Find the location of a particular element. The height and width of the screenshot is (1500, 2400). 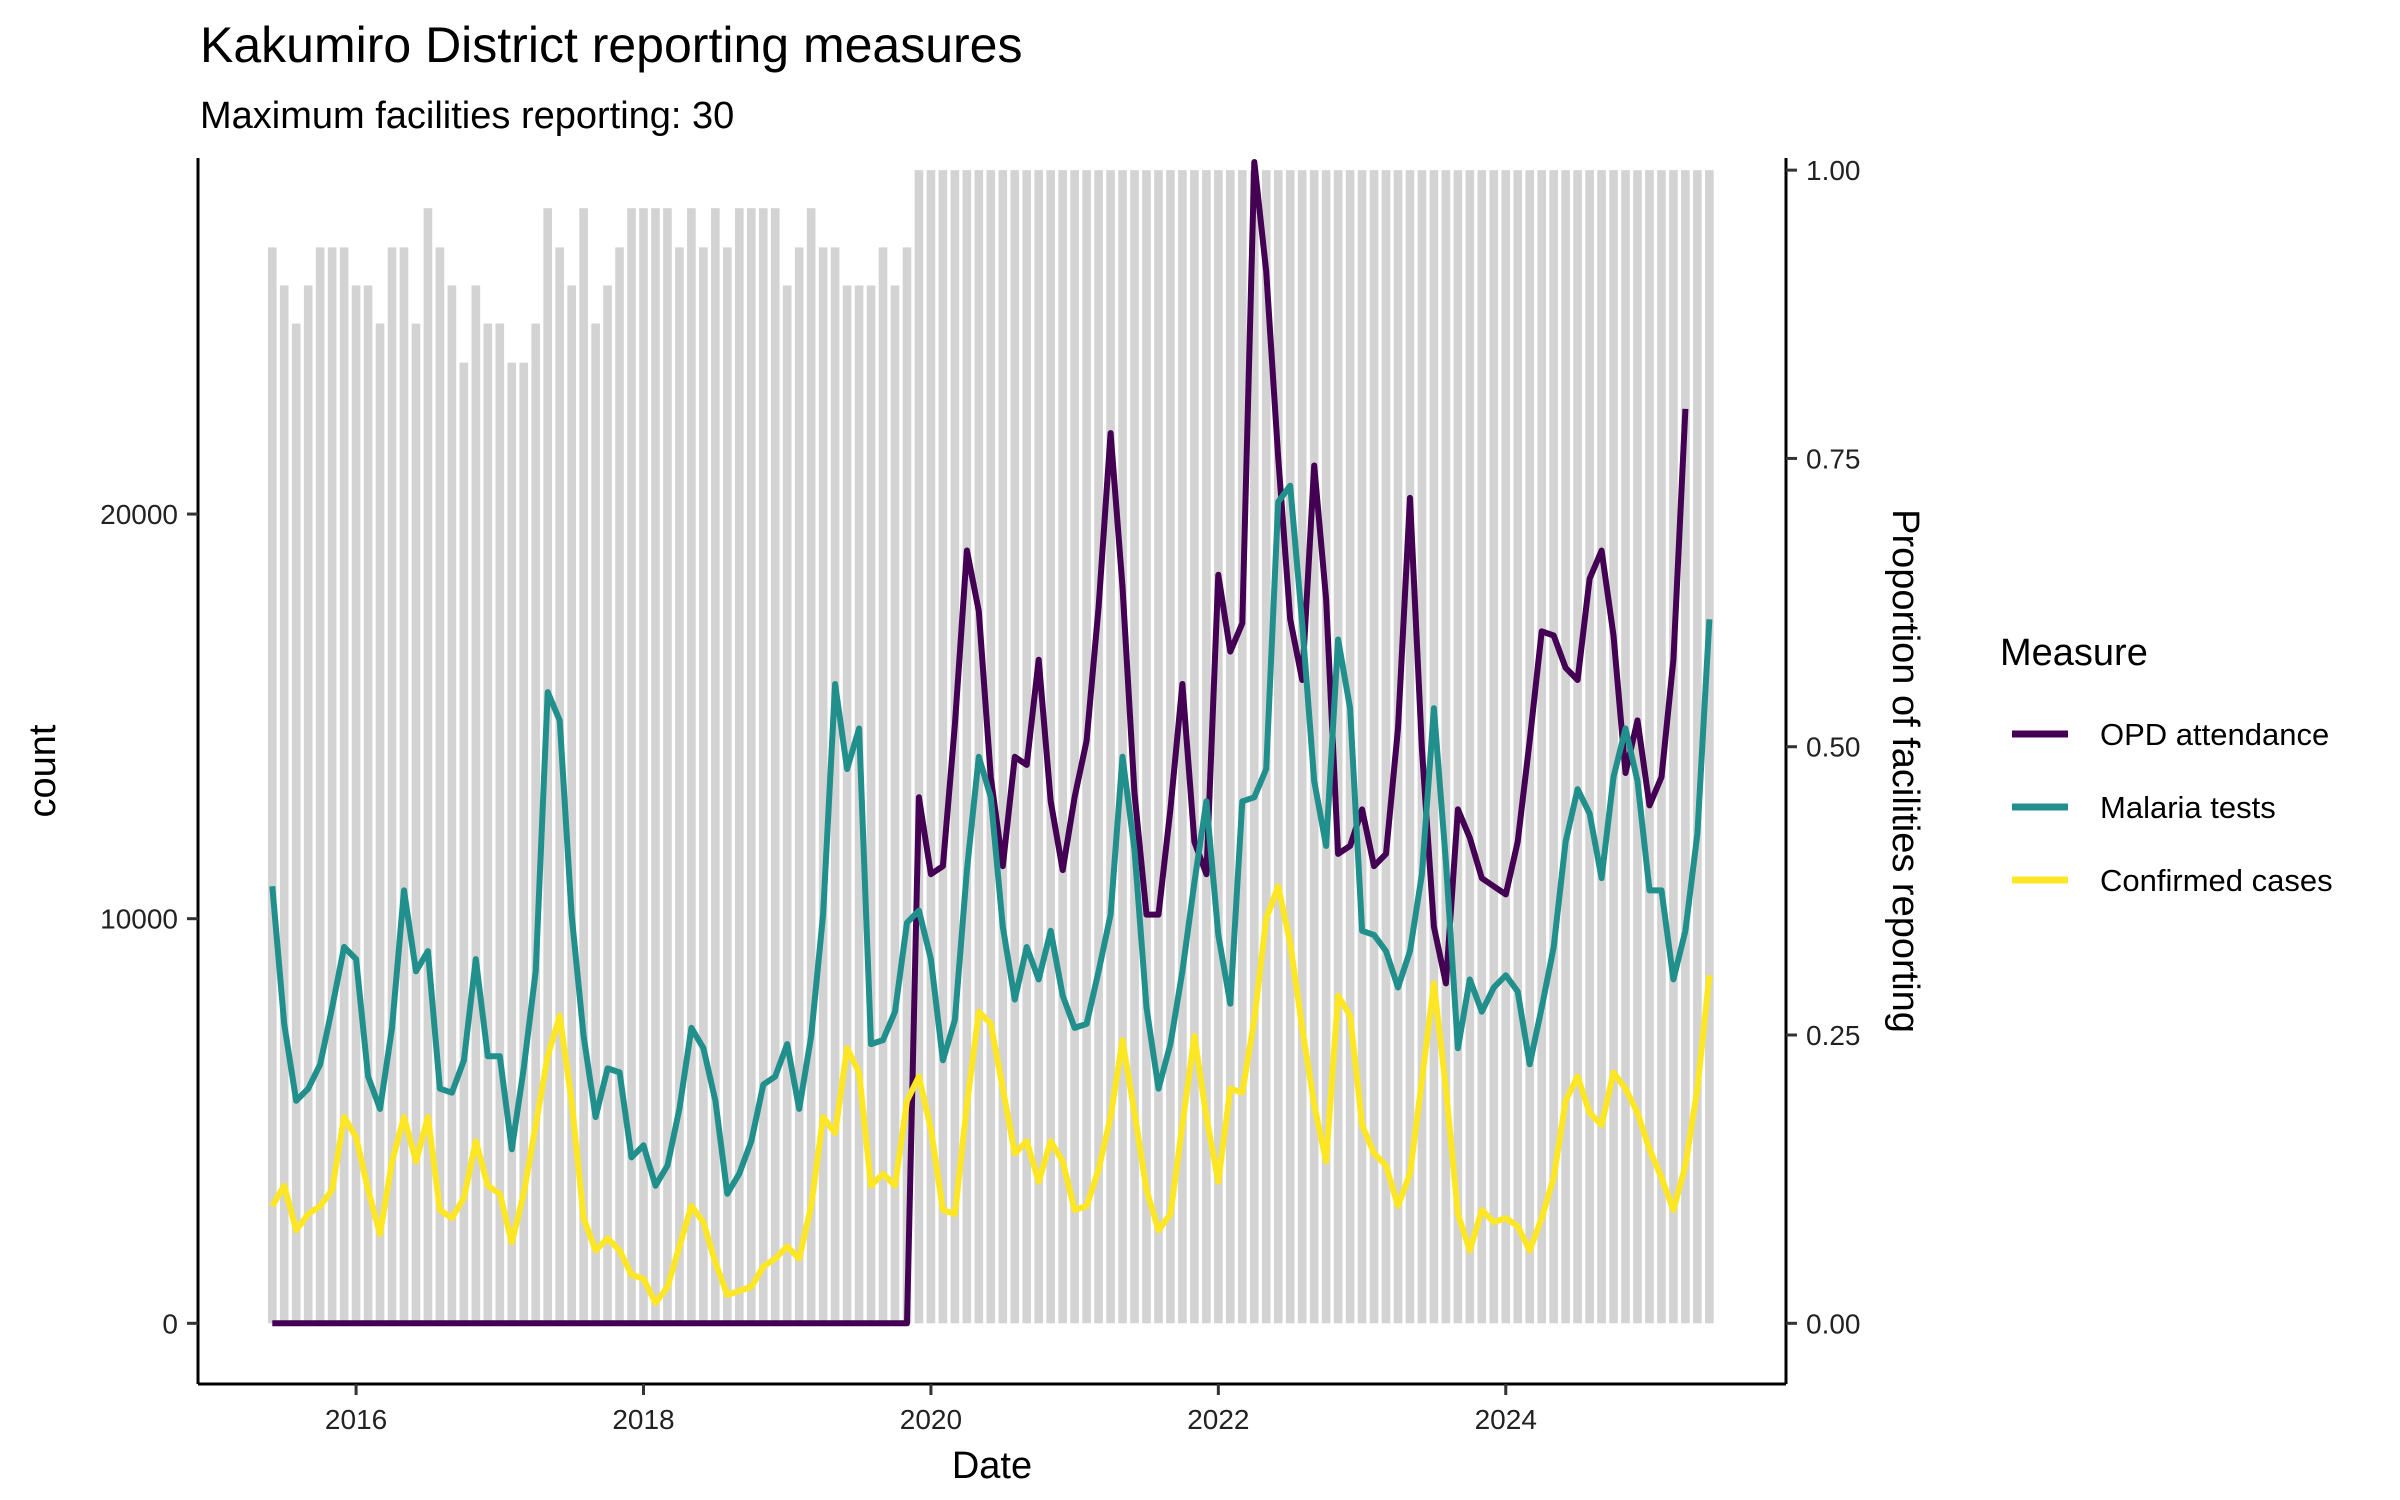

y-axis-title: count is located at coordinates (43, 770).